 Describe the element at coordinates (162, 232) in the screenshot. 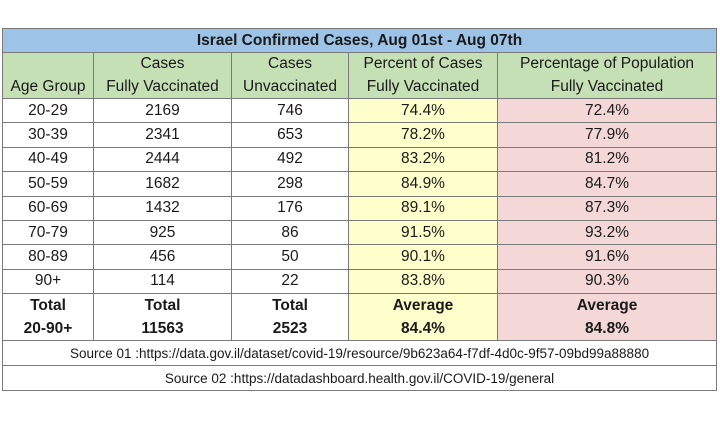

I see `vaccinated-cell: 925` at that location.